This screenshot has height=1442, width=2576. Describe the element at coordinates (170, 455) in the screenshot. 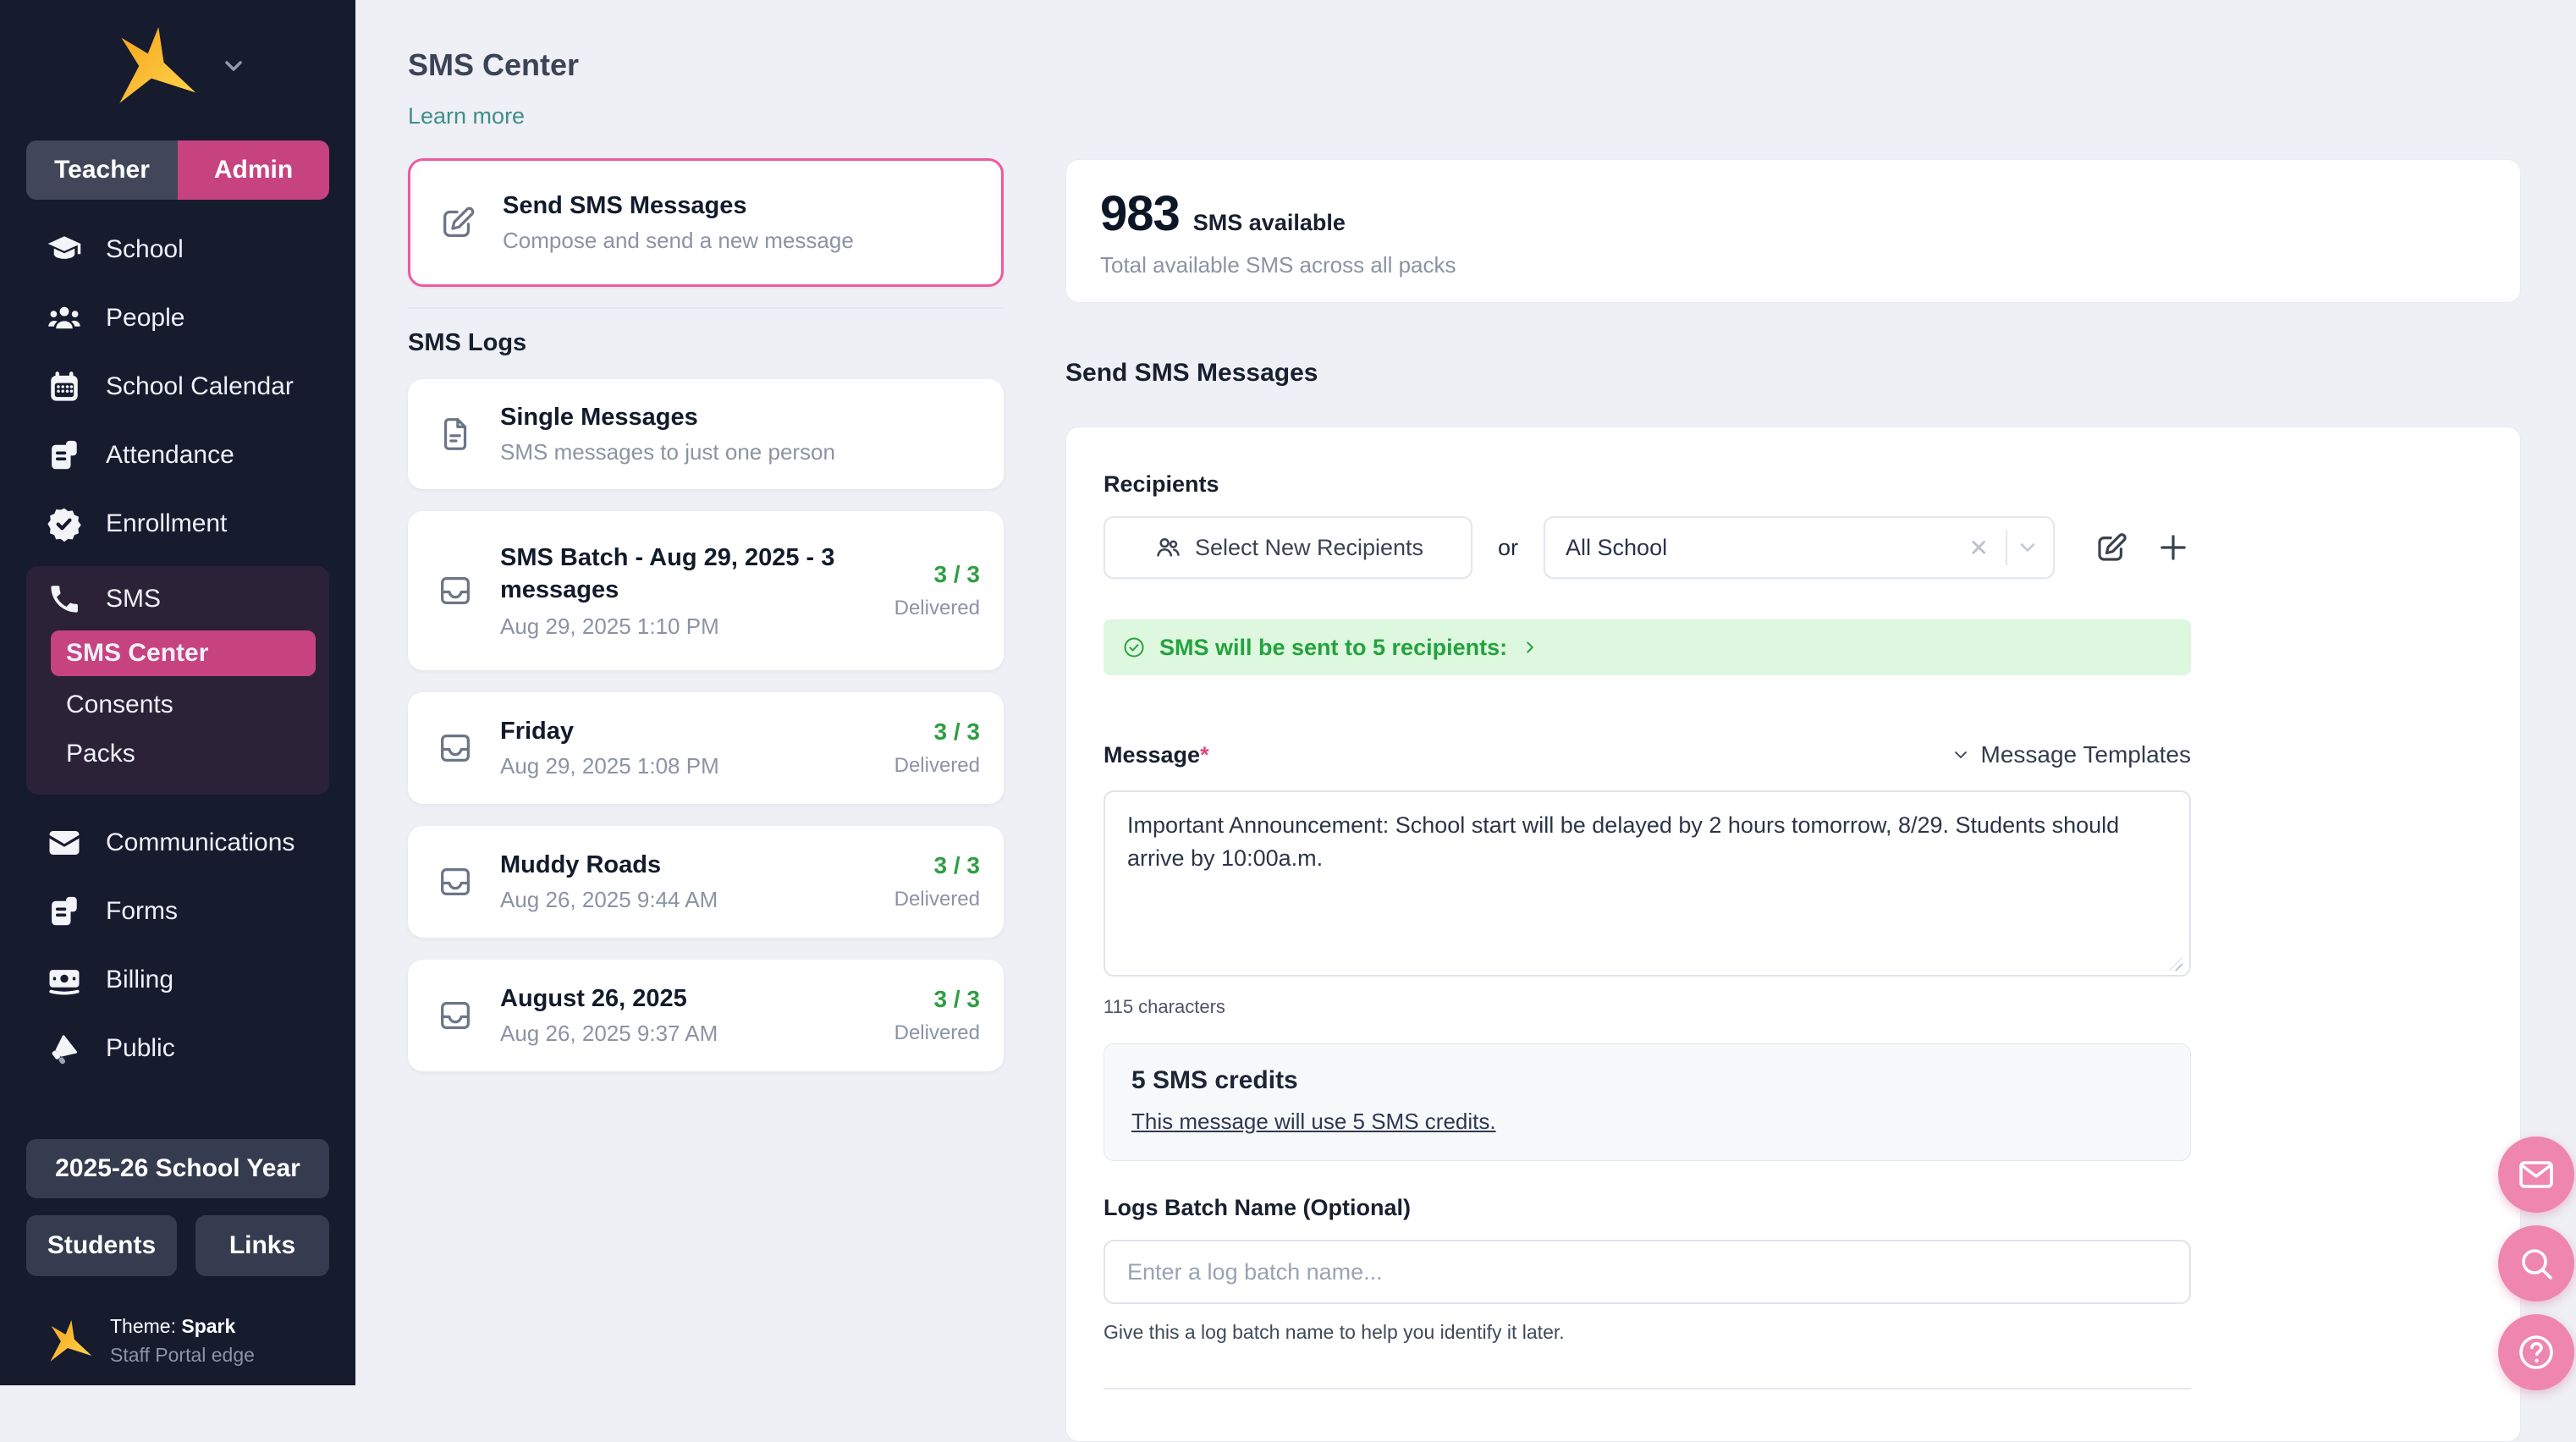

I see `sidebar-item-label: Attendance` at that location.